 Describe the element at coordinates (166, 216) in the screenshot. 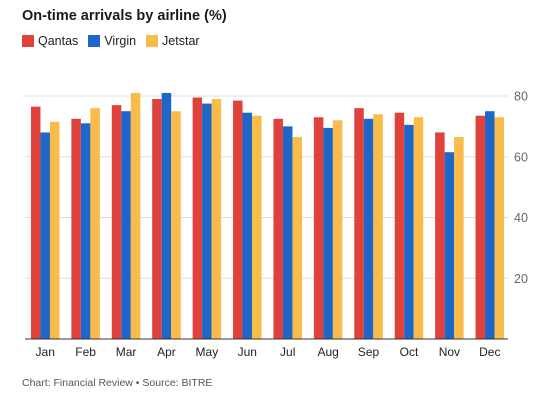

I see `bar-virgin-apr` at that location.